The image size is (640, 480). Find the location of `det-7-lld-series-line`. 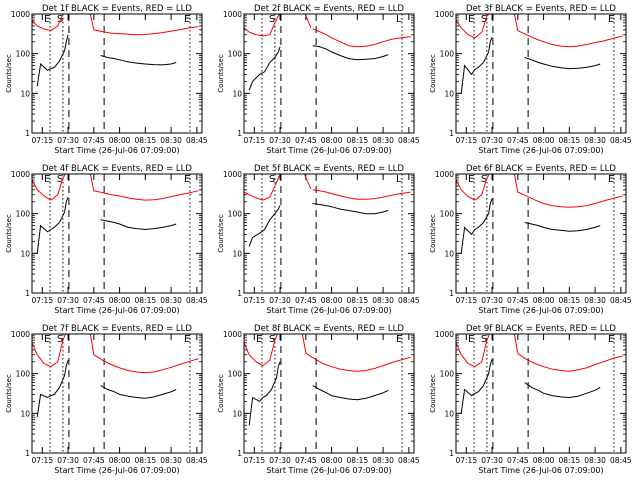

det-7-lld-series-line is located at coordinates (144, 354).